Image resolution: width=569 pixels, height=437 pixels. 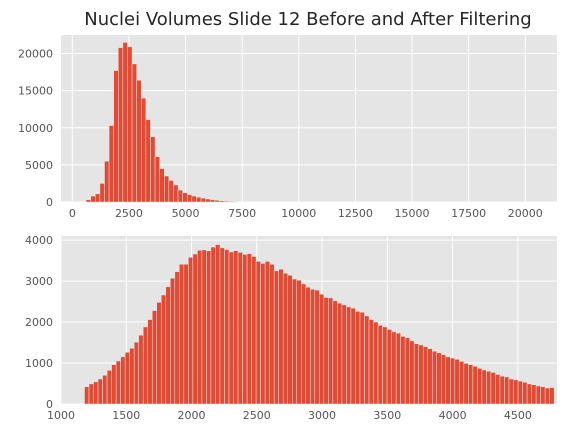 What do you see at coordinates (39, 322) in the screenshot?
I see `bottom-y-tick-labels: 0 1000 2000 3000 4000` at bounding box center [39, 322].